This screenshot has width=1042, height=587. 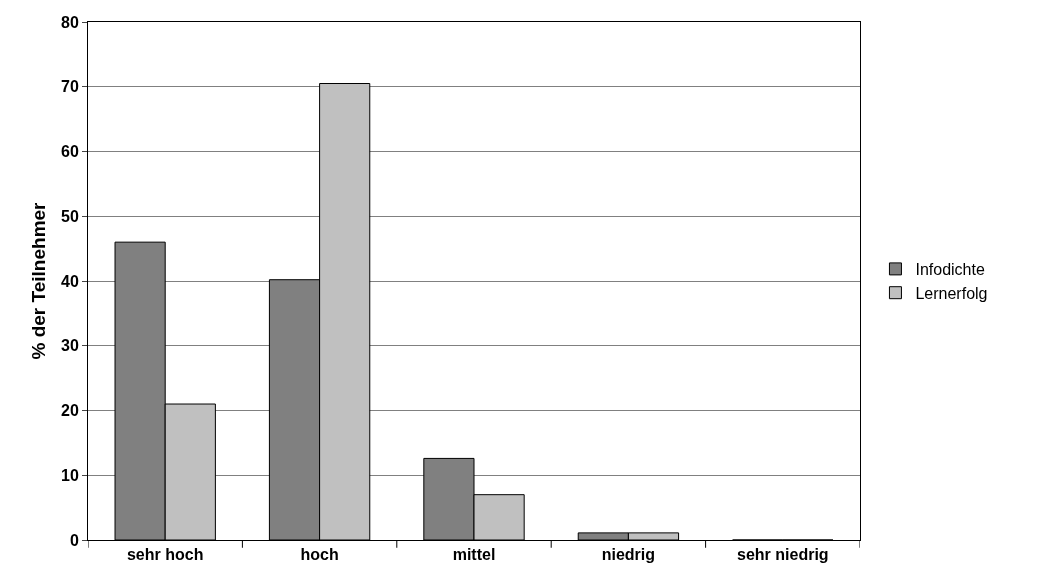 I want to click on legend-label: Infodichte, so click(x=950, y=270).